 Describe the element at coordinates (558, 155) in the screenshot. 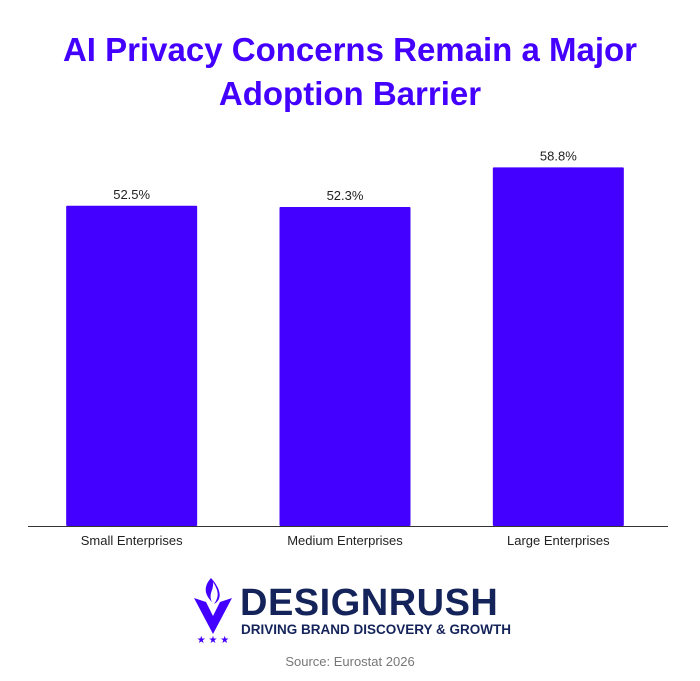

I see `data-label: 58.8%` at that location.